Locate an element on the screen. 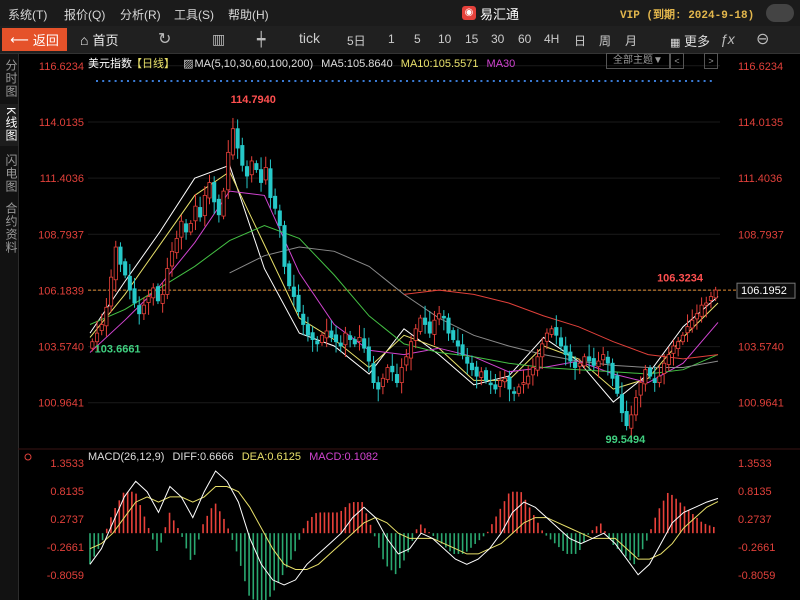 This screenshot has height=600, width=800. menu-quote: 报价(Q) is located at coordinates (85, 15).